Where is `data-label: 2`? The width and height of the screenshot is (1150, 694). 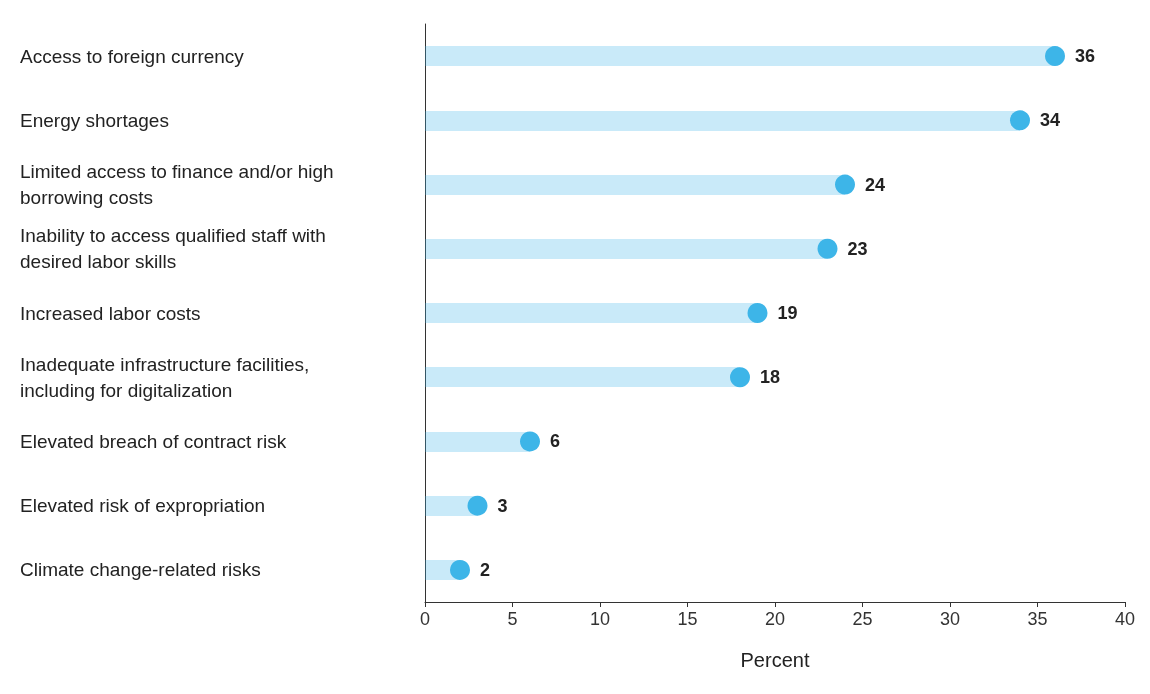
data-label: 2 is located at coordinates (485, 569).